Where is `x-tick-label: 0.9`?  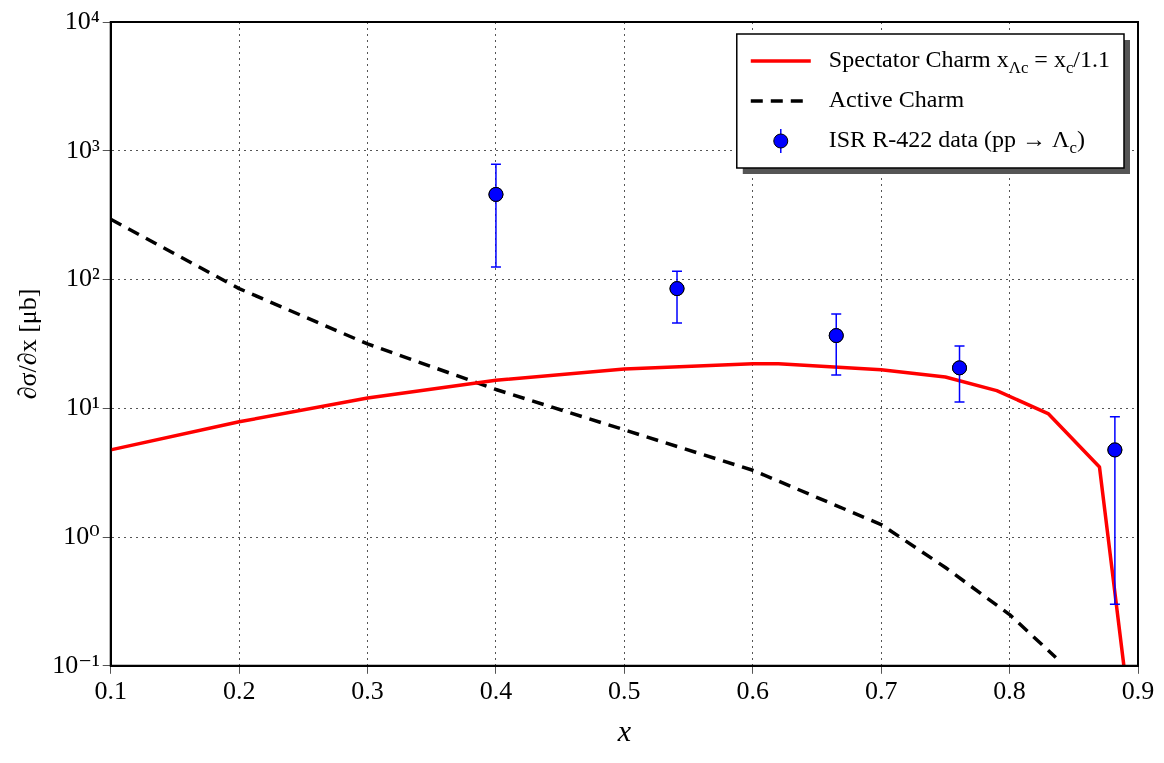
x-tick-label: 0.9 is located at coordinates (1138, 691).